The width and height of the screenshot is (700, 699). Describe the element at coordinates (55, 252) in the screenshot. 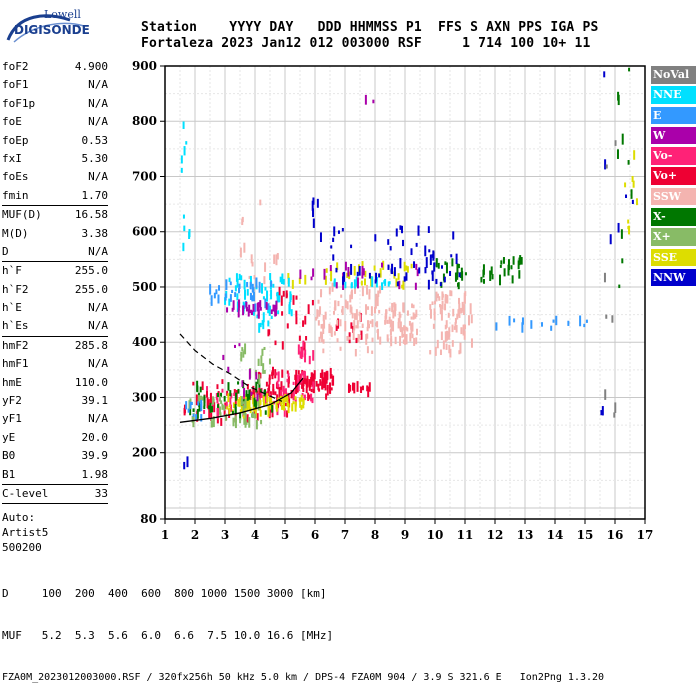

I see `param-row: D N/A` at that location.